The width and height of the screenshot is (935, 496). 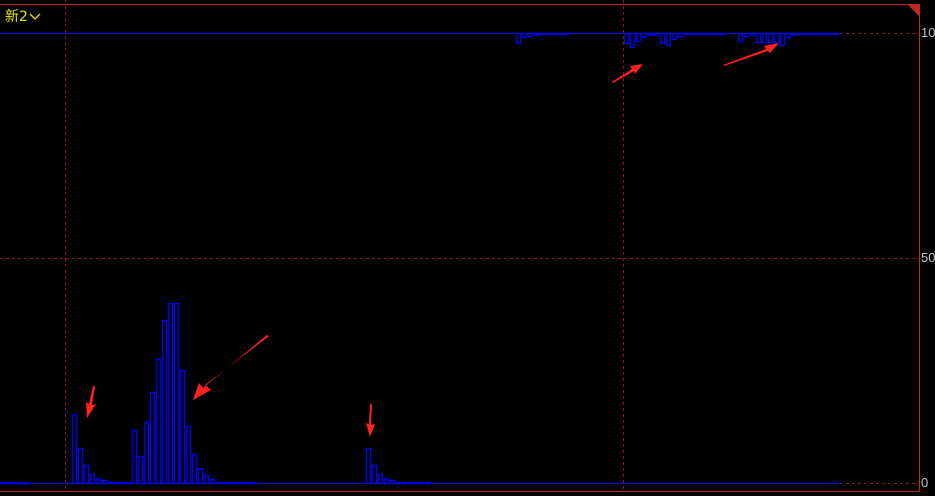 What do you see at coordinates (925, 482) in the screenshot?
I see `y-tick-label: 0` at bounding box center [925, 482].